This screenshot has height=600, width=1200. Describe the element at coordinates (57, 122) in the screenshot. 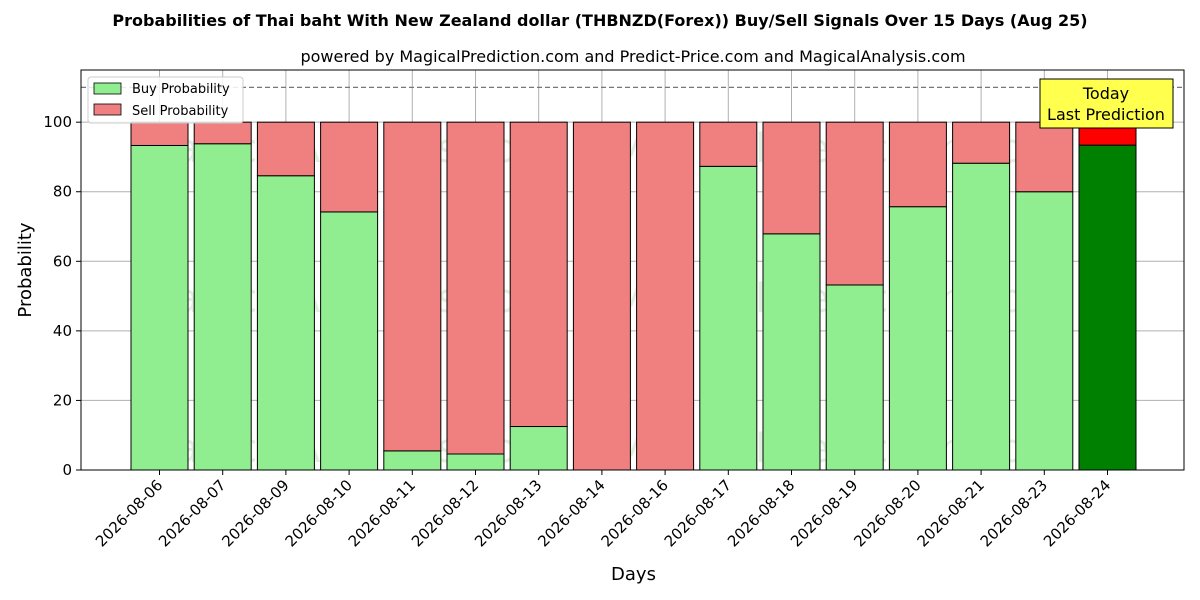

I see `y-tick-label: 100` at that location.